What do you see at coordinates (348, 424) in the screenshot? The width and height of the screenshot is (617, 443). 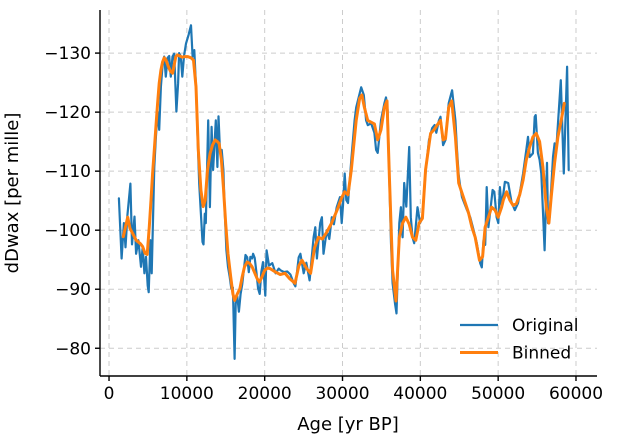 I see `x-axis-label: Age [yr BP]` at bounding box center [348, 424].